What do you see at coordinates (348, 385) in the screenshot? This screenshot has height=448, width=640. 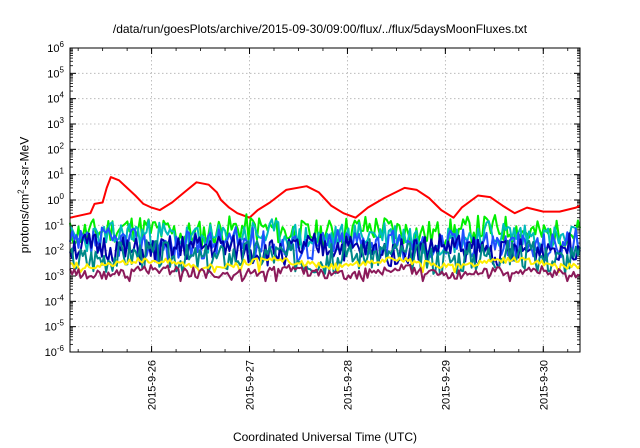 I see `x-tick-label: 2015-9-28` at bounding box center [348, 385].